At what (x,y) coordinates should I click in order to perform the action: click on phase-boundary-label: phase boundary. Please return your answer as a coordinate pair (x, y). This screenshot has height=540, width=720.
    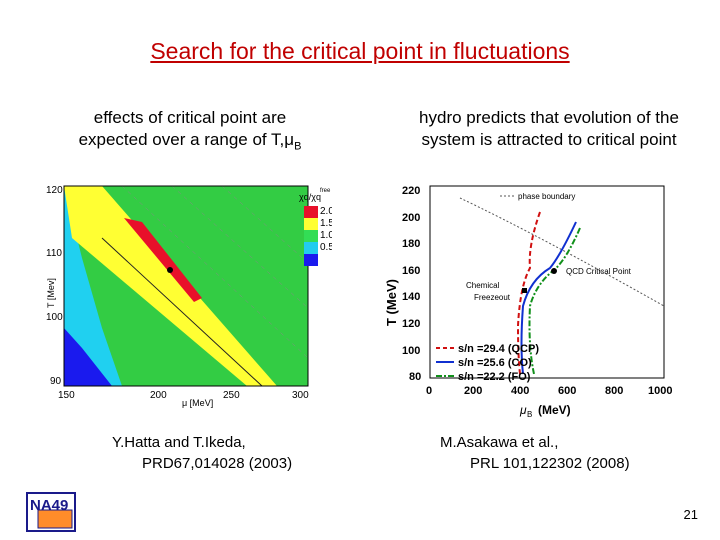
    Looking at the image, I should click on (546, 196).